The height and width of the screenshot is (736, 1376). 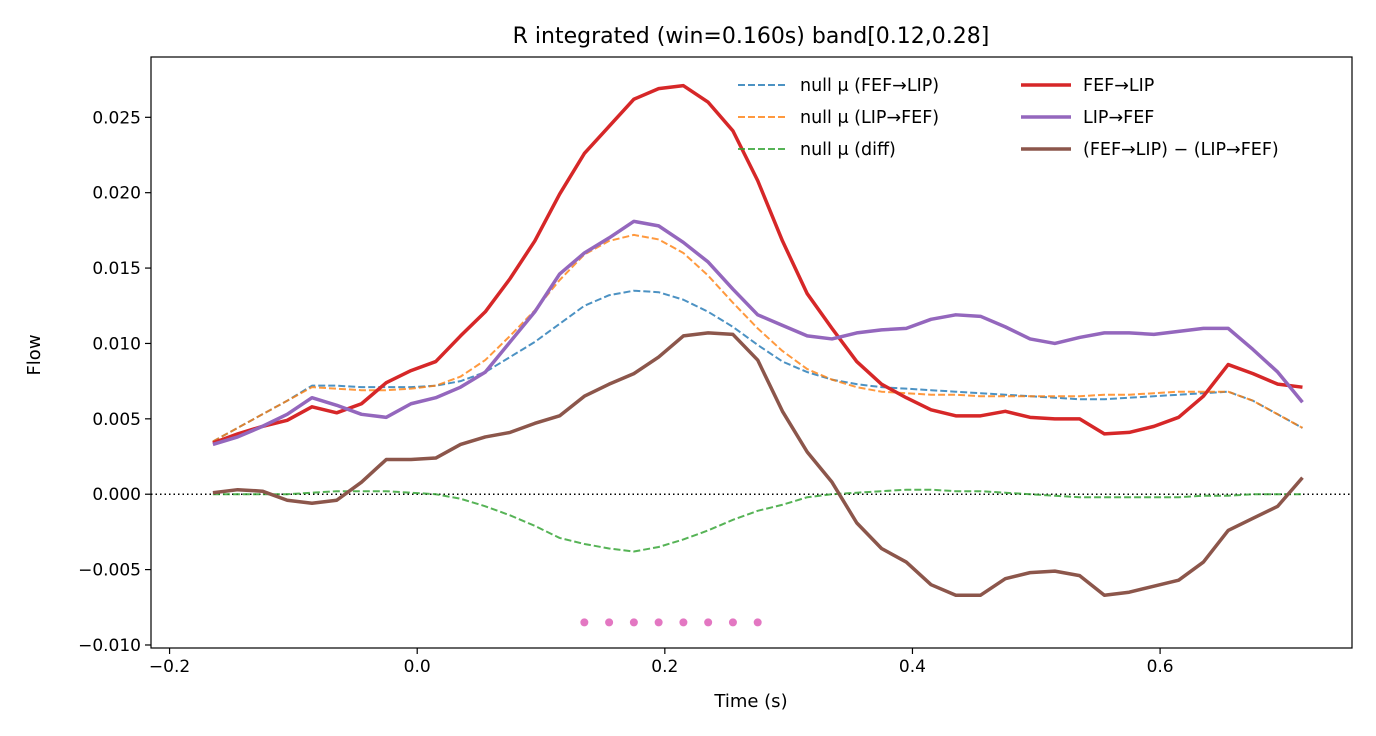 What do you see at coordinates (109, 646) in the screenshot?
I see `y-tick-label: −0.010` at bounding box center [109, 646].